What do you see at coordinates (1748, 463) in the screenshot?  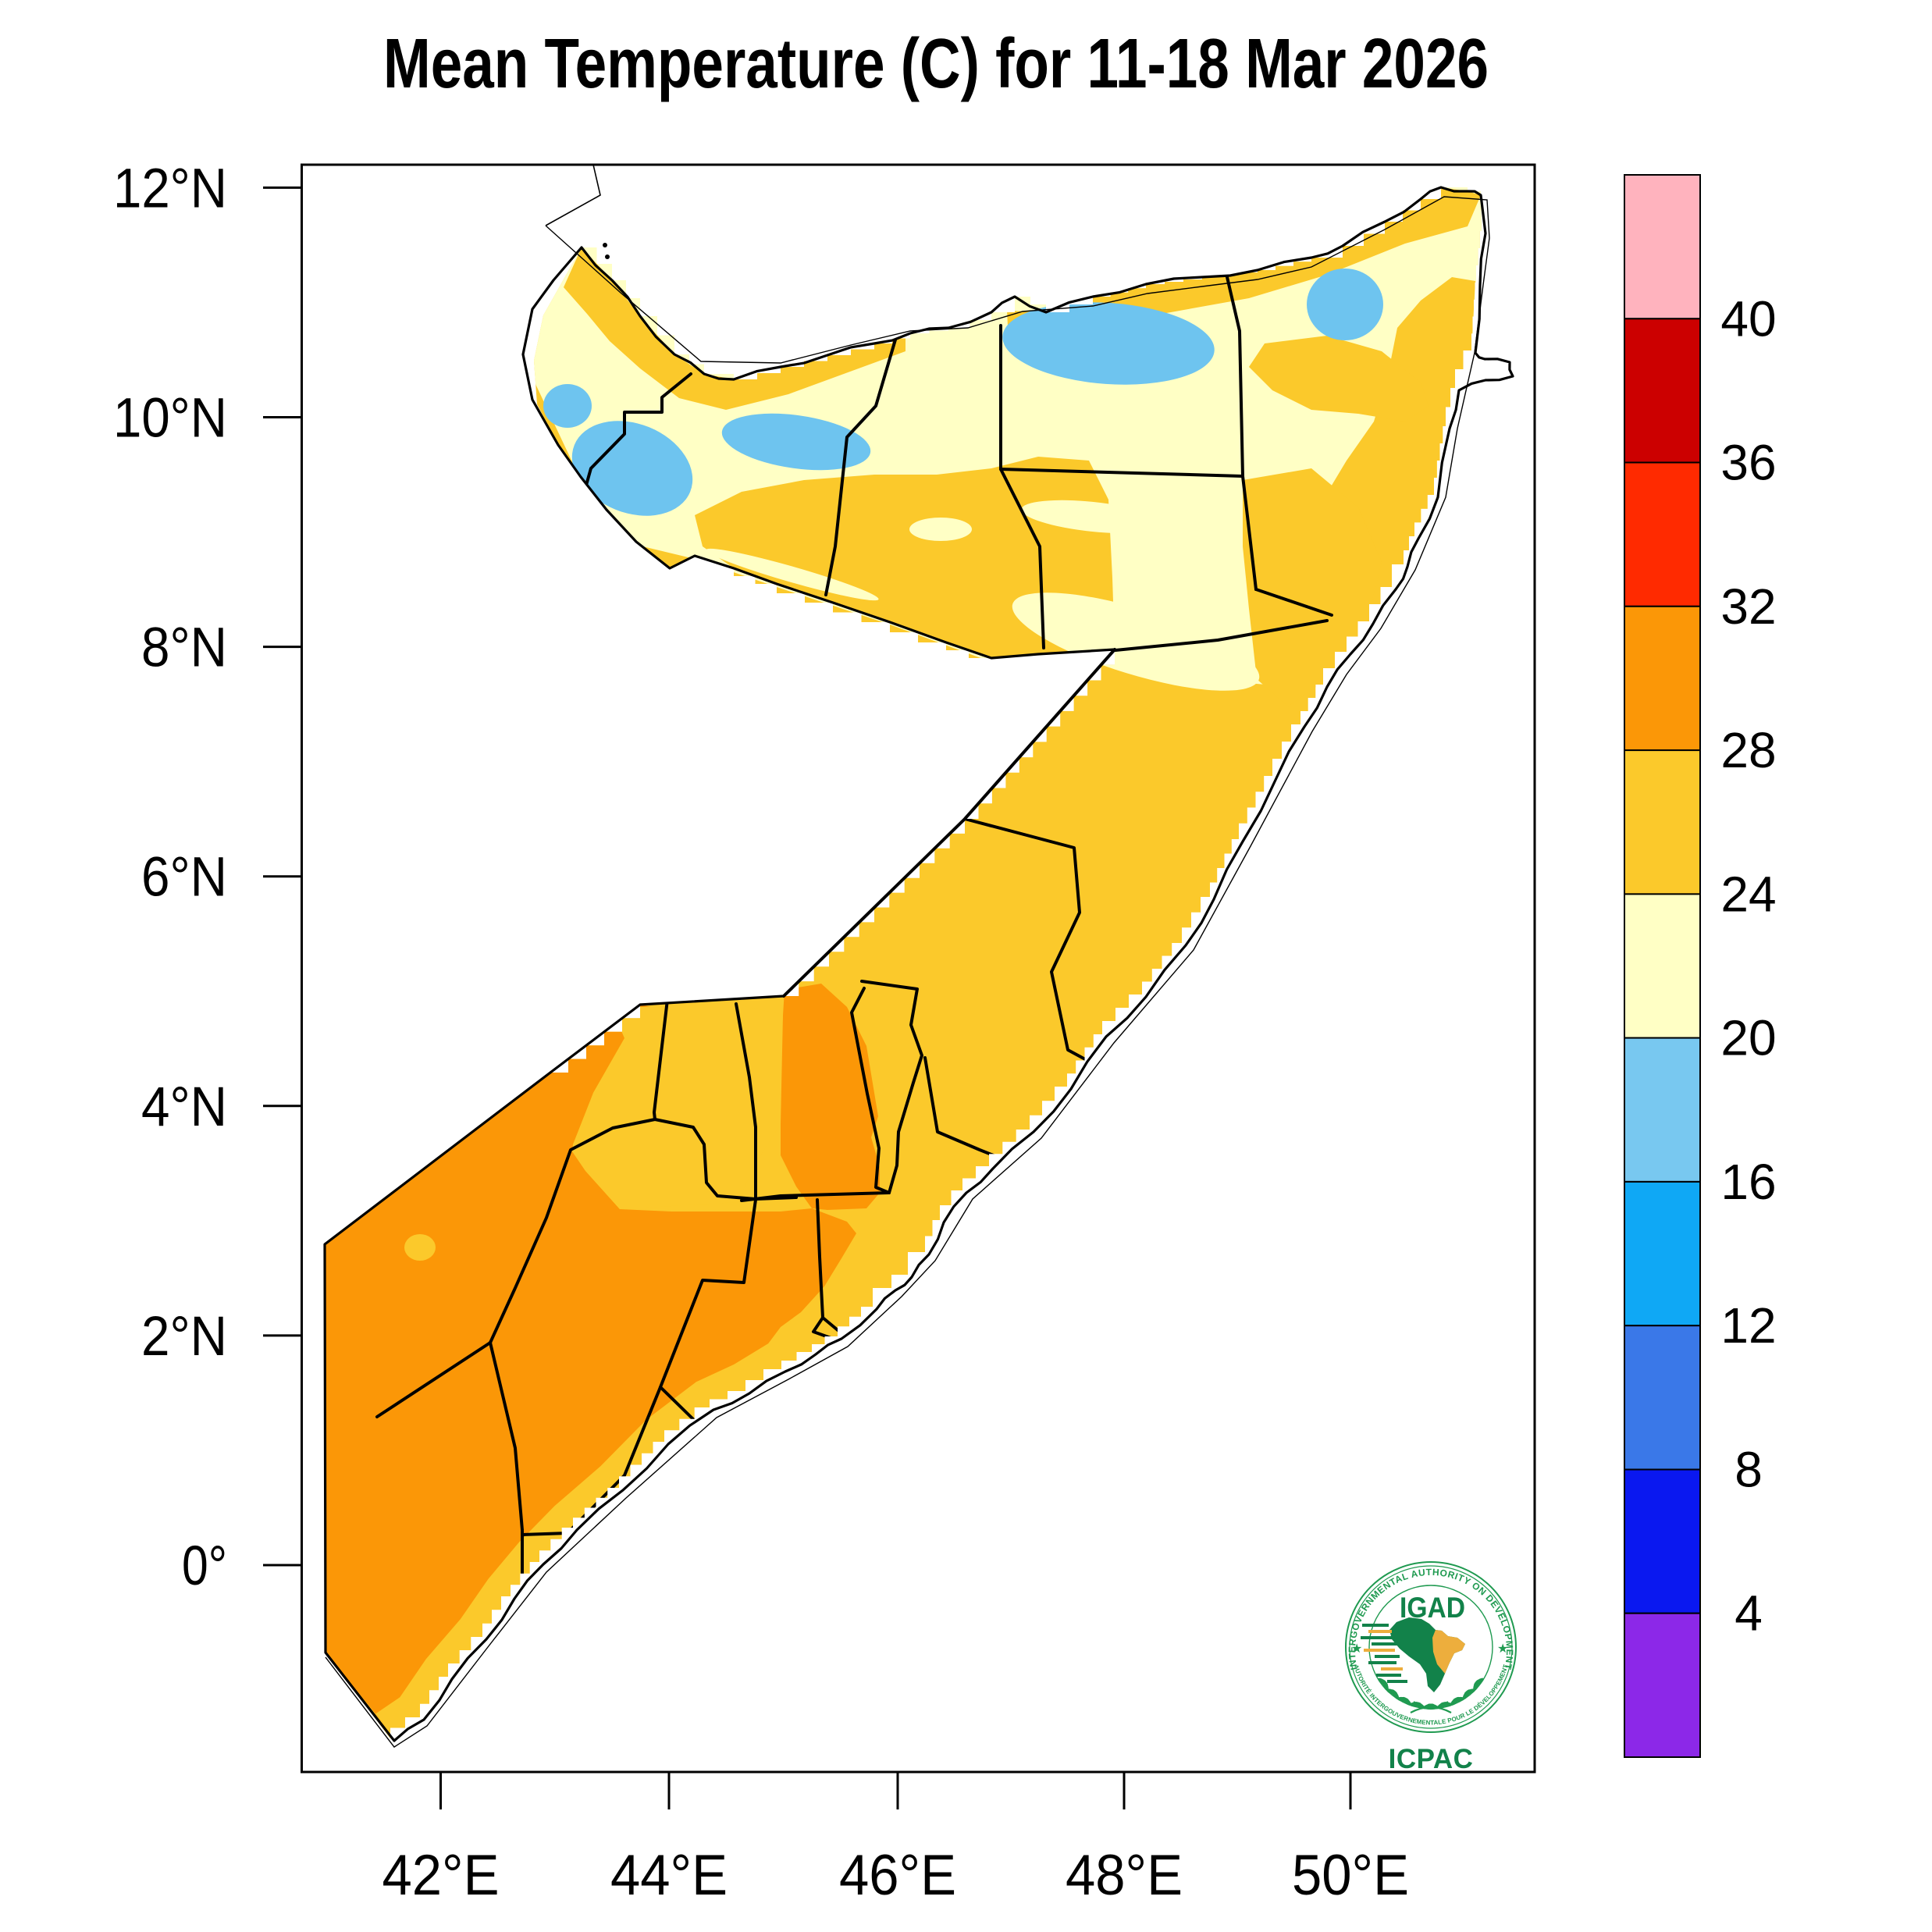 I see `svg-text: 36` at bounding box center [1748, 463].